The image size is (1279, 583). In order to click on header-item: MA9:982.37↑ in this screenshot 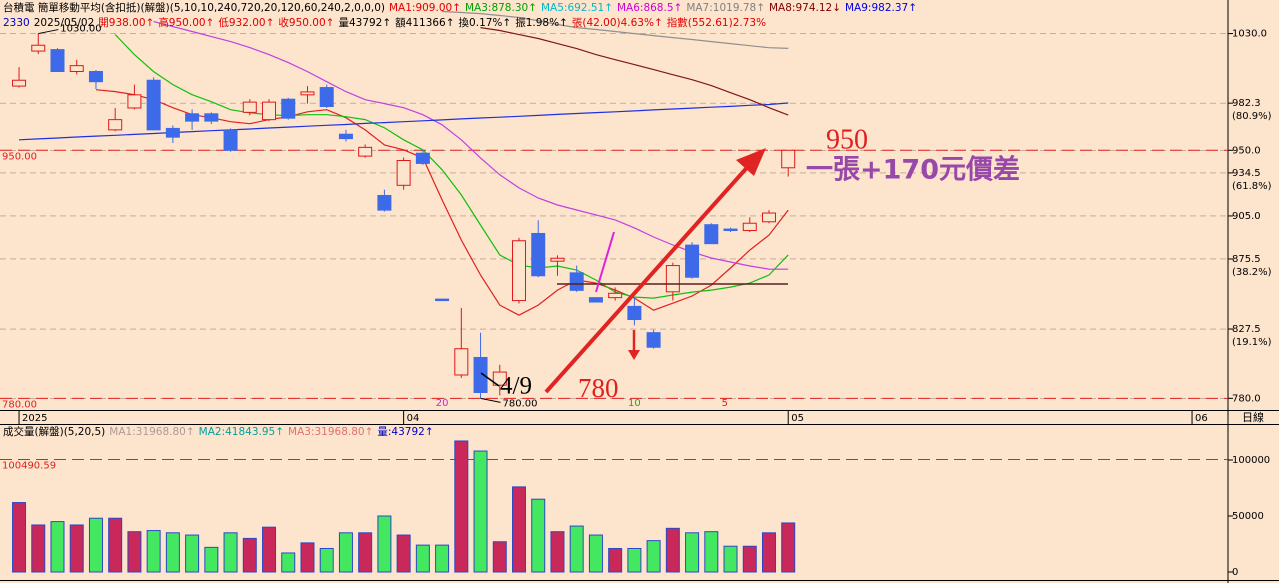, I will do `click(881, 8)`.